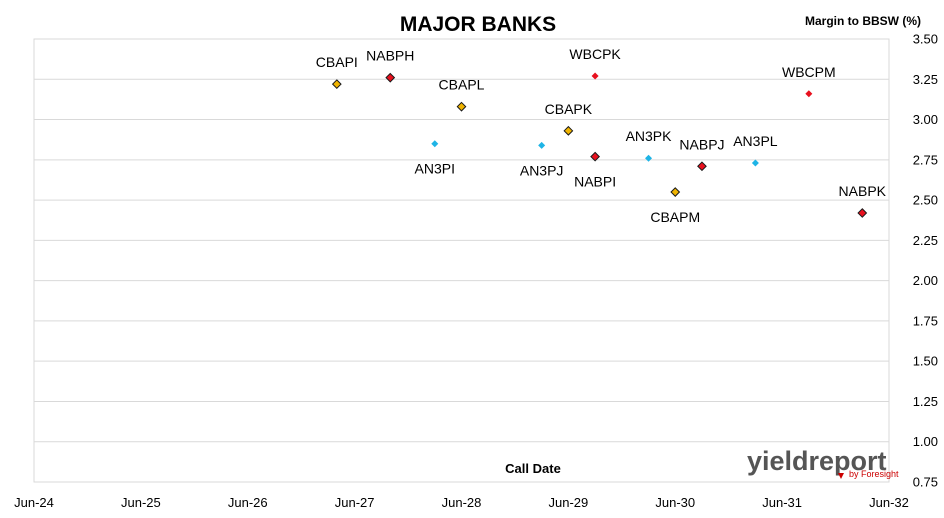 The image size is (944, 518). Describe the element at coordinates (925, 441) in the screenshot. I see `y-tick-label: 1.00` at that location.